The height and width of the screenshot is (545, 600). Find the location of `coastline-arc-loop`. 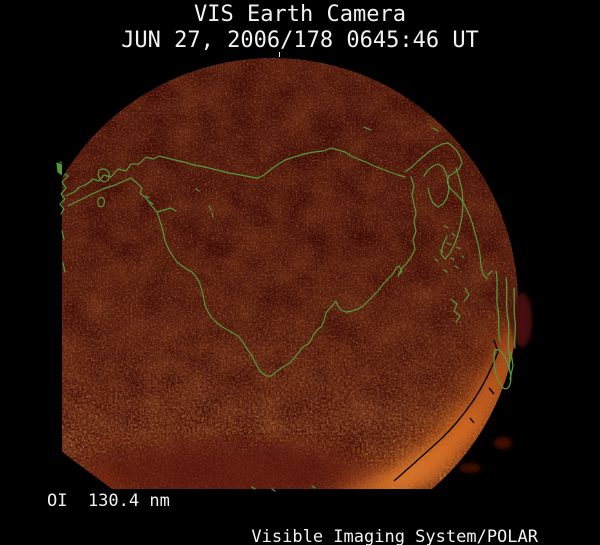

coastline-arc-loop is located at coordinates (446, 211).